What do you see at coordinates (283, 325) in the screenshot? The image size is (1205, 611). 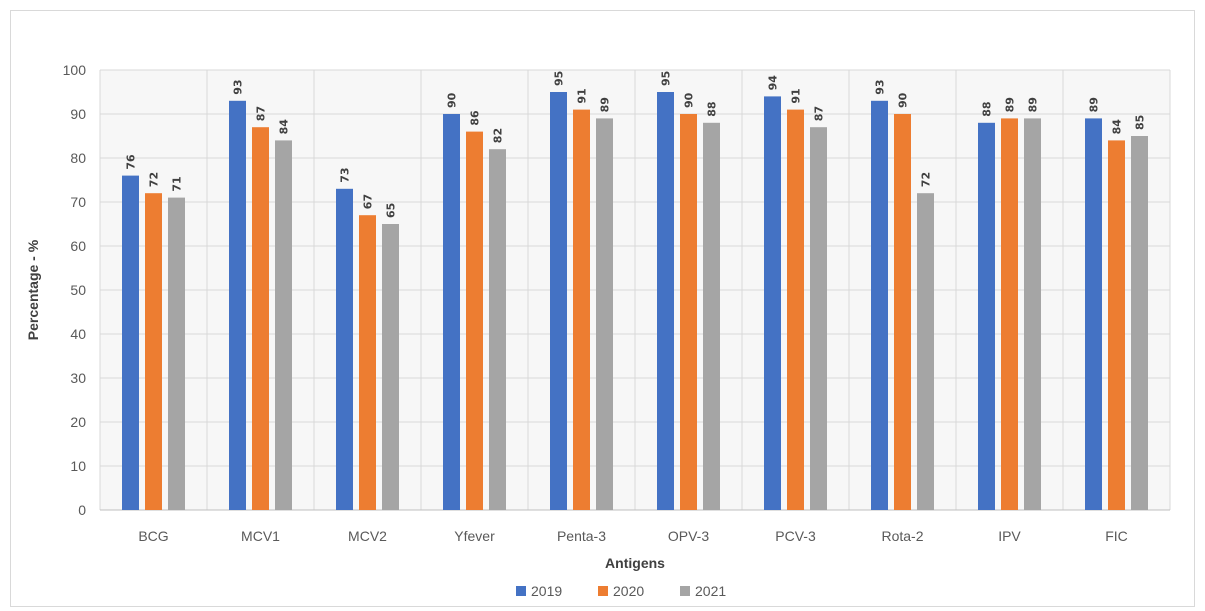 I see `bar-2021-MCV1` at bounding box center [283, 325].